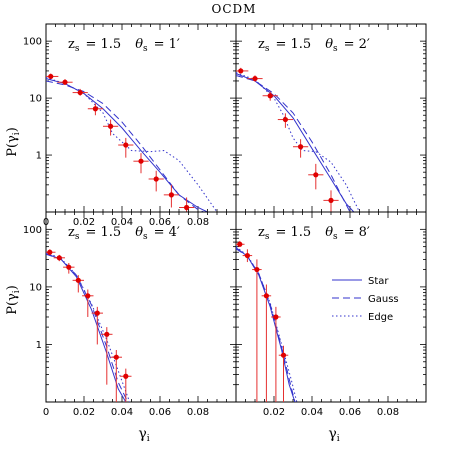 The width and height of the screenshot is (450, 450). I want to click on legend-label-gauss: Gauss, so click(383, 299).